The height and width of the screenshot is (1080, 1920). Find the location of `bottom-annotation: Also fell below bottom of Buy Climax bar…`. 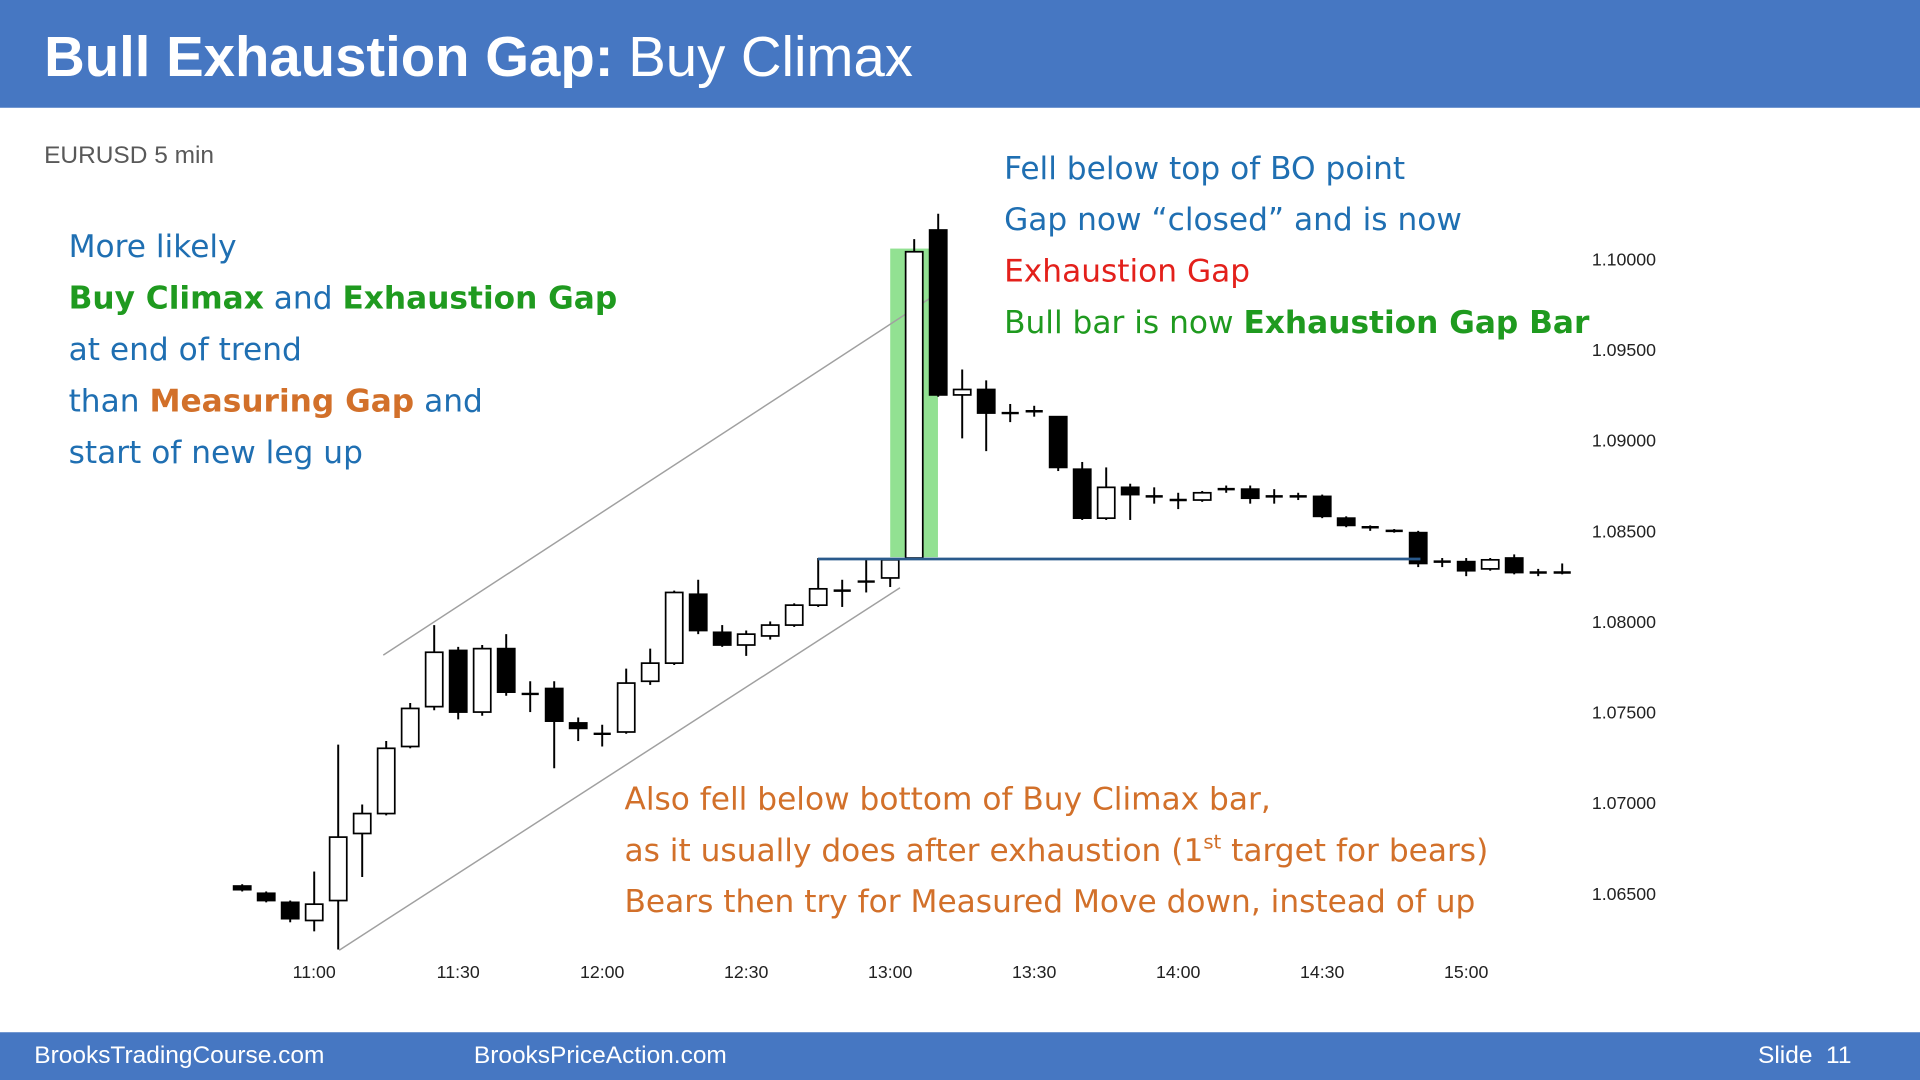

bottom-annotation: Also fell below bottom of Buy Climax bar… is located at coordinates (1056, 850).